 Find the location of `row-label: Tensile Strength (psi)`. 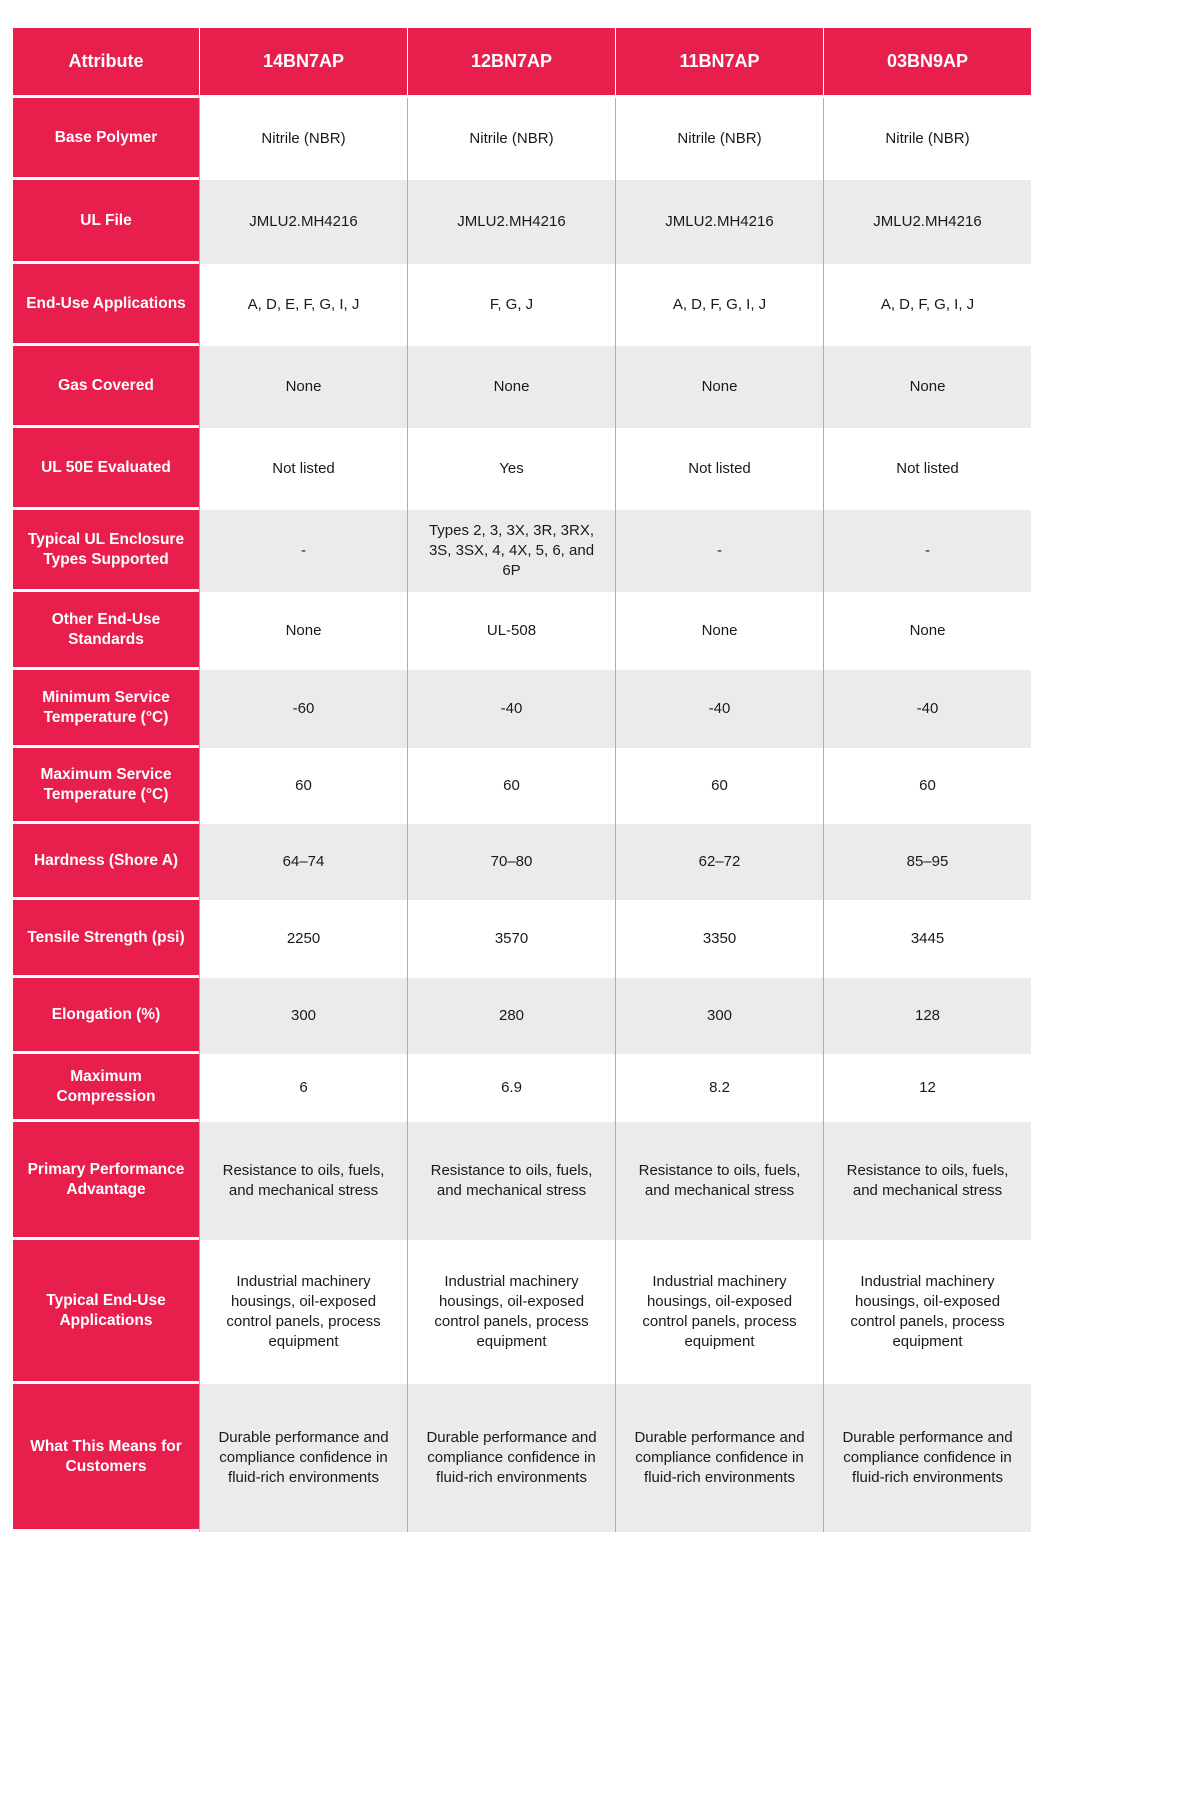

row-label: Tensile Strength (psi) is located at coordinates (106, 939).